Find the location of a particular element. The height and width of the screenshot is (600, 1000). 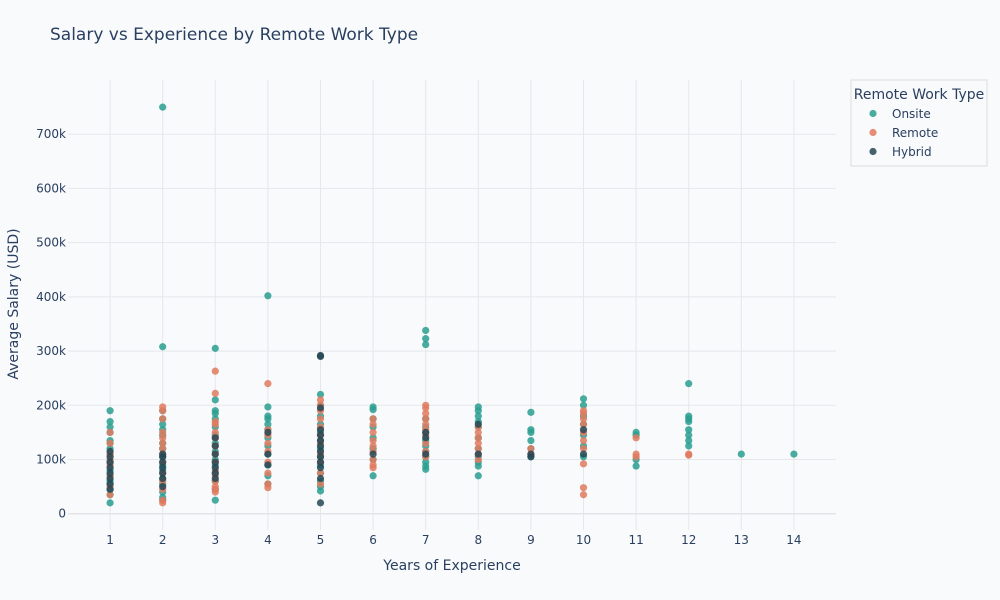

x-tick-label: 13 is located at coordinates (741, 540).